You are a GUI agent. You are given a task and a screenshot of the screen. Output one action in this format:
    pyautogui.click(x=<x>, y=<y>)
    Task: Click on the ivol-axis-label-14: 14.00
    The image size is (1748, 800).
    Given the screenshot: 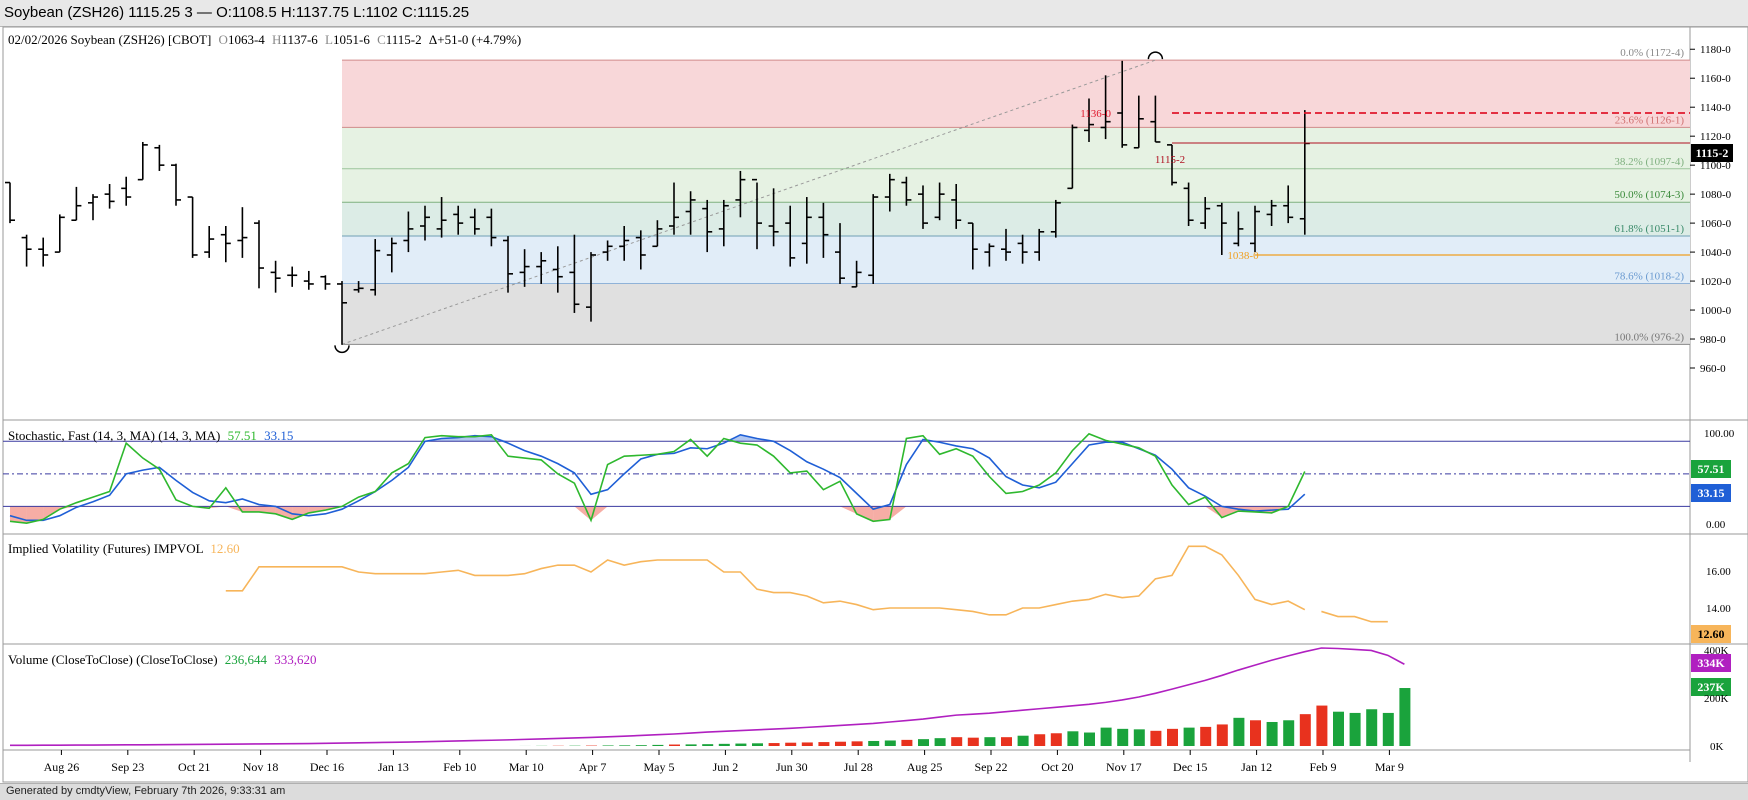 What is the action you would take?
    pyautogui.click(x=1718, y=609)
    